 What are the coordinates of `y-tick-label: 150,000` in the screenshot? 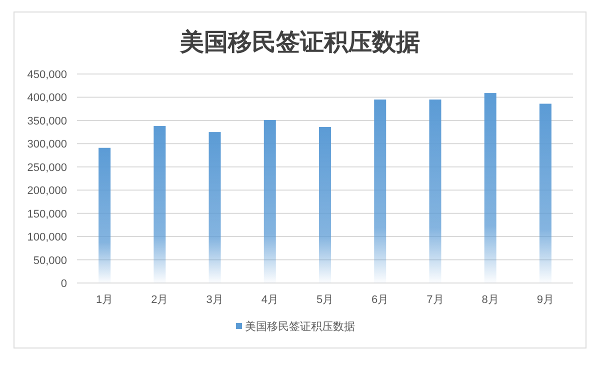 It's located at (47, 214).